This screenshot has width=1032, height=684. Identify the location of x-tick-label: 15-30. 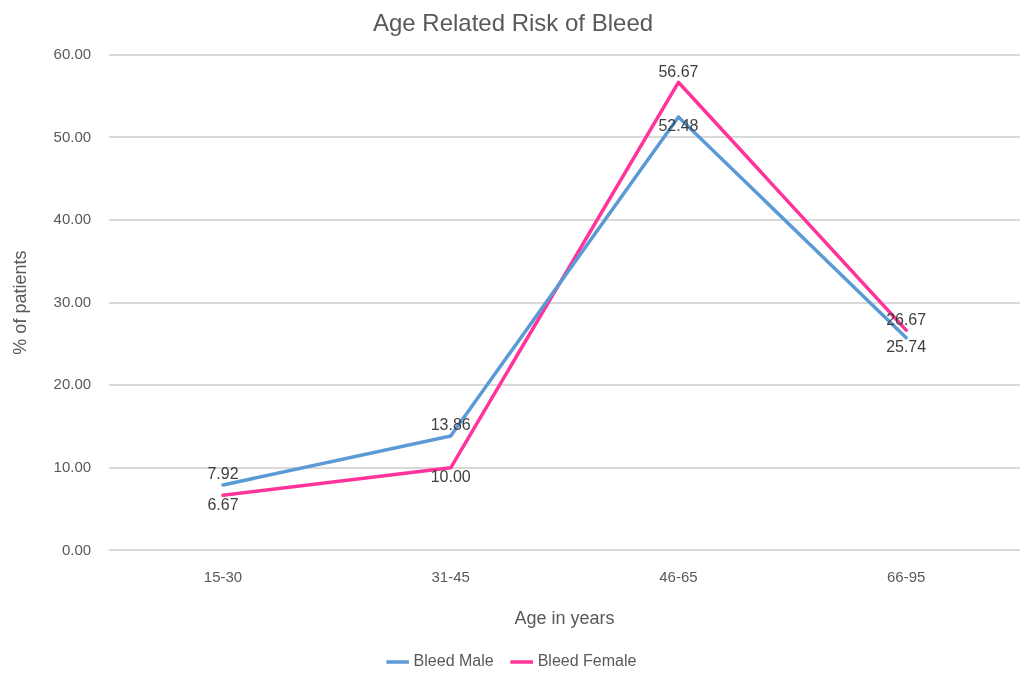
(223, 576).